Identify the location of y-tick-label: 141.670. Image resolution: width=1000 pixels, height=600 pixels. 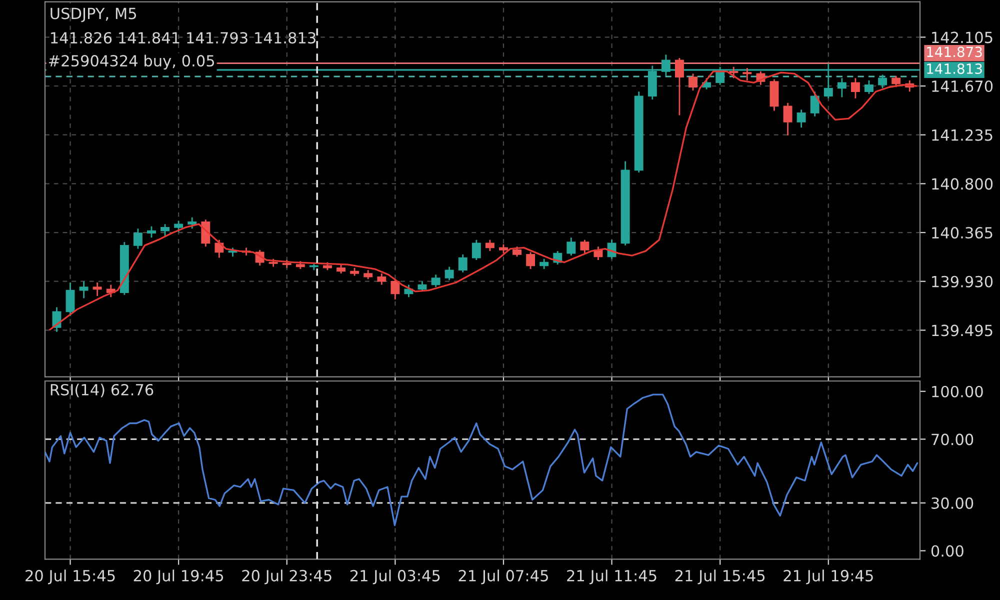
(962, 86).